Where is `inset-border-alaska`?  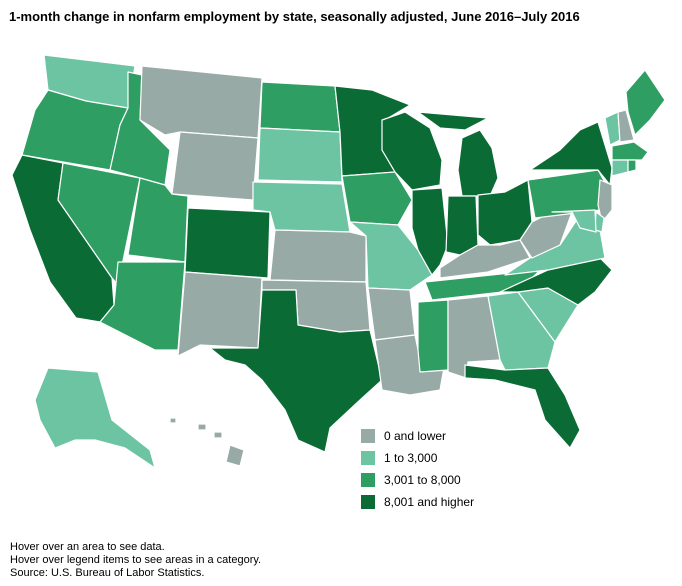
inset-border-alaska is located at coordinates (84, 410).